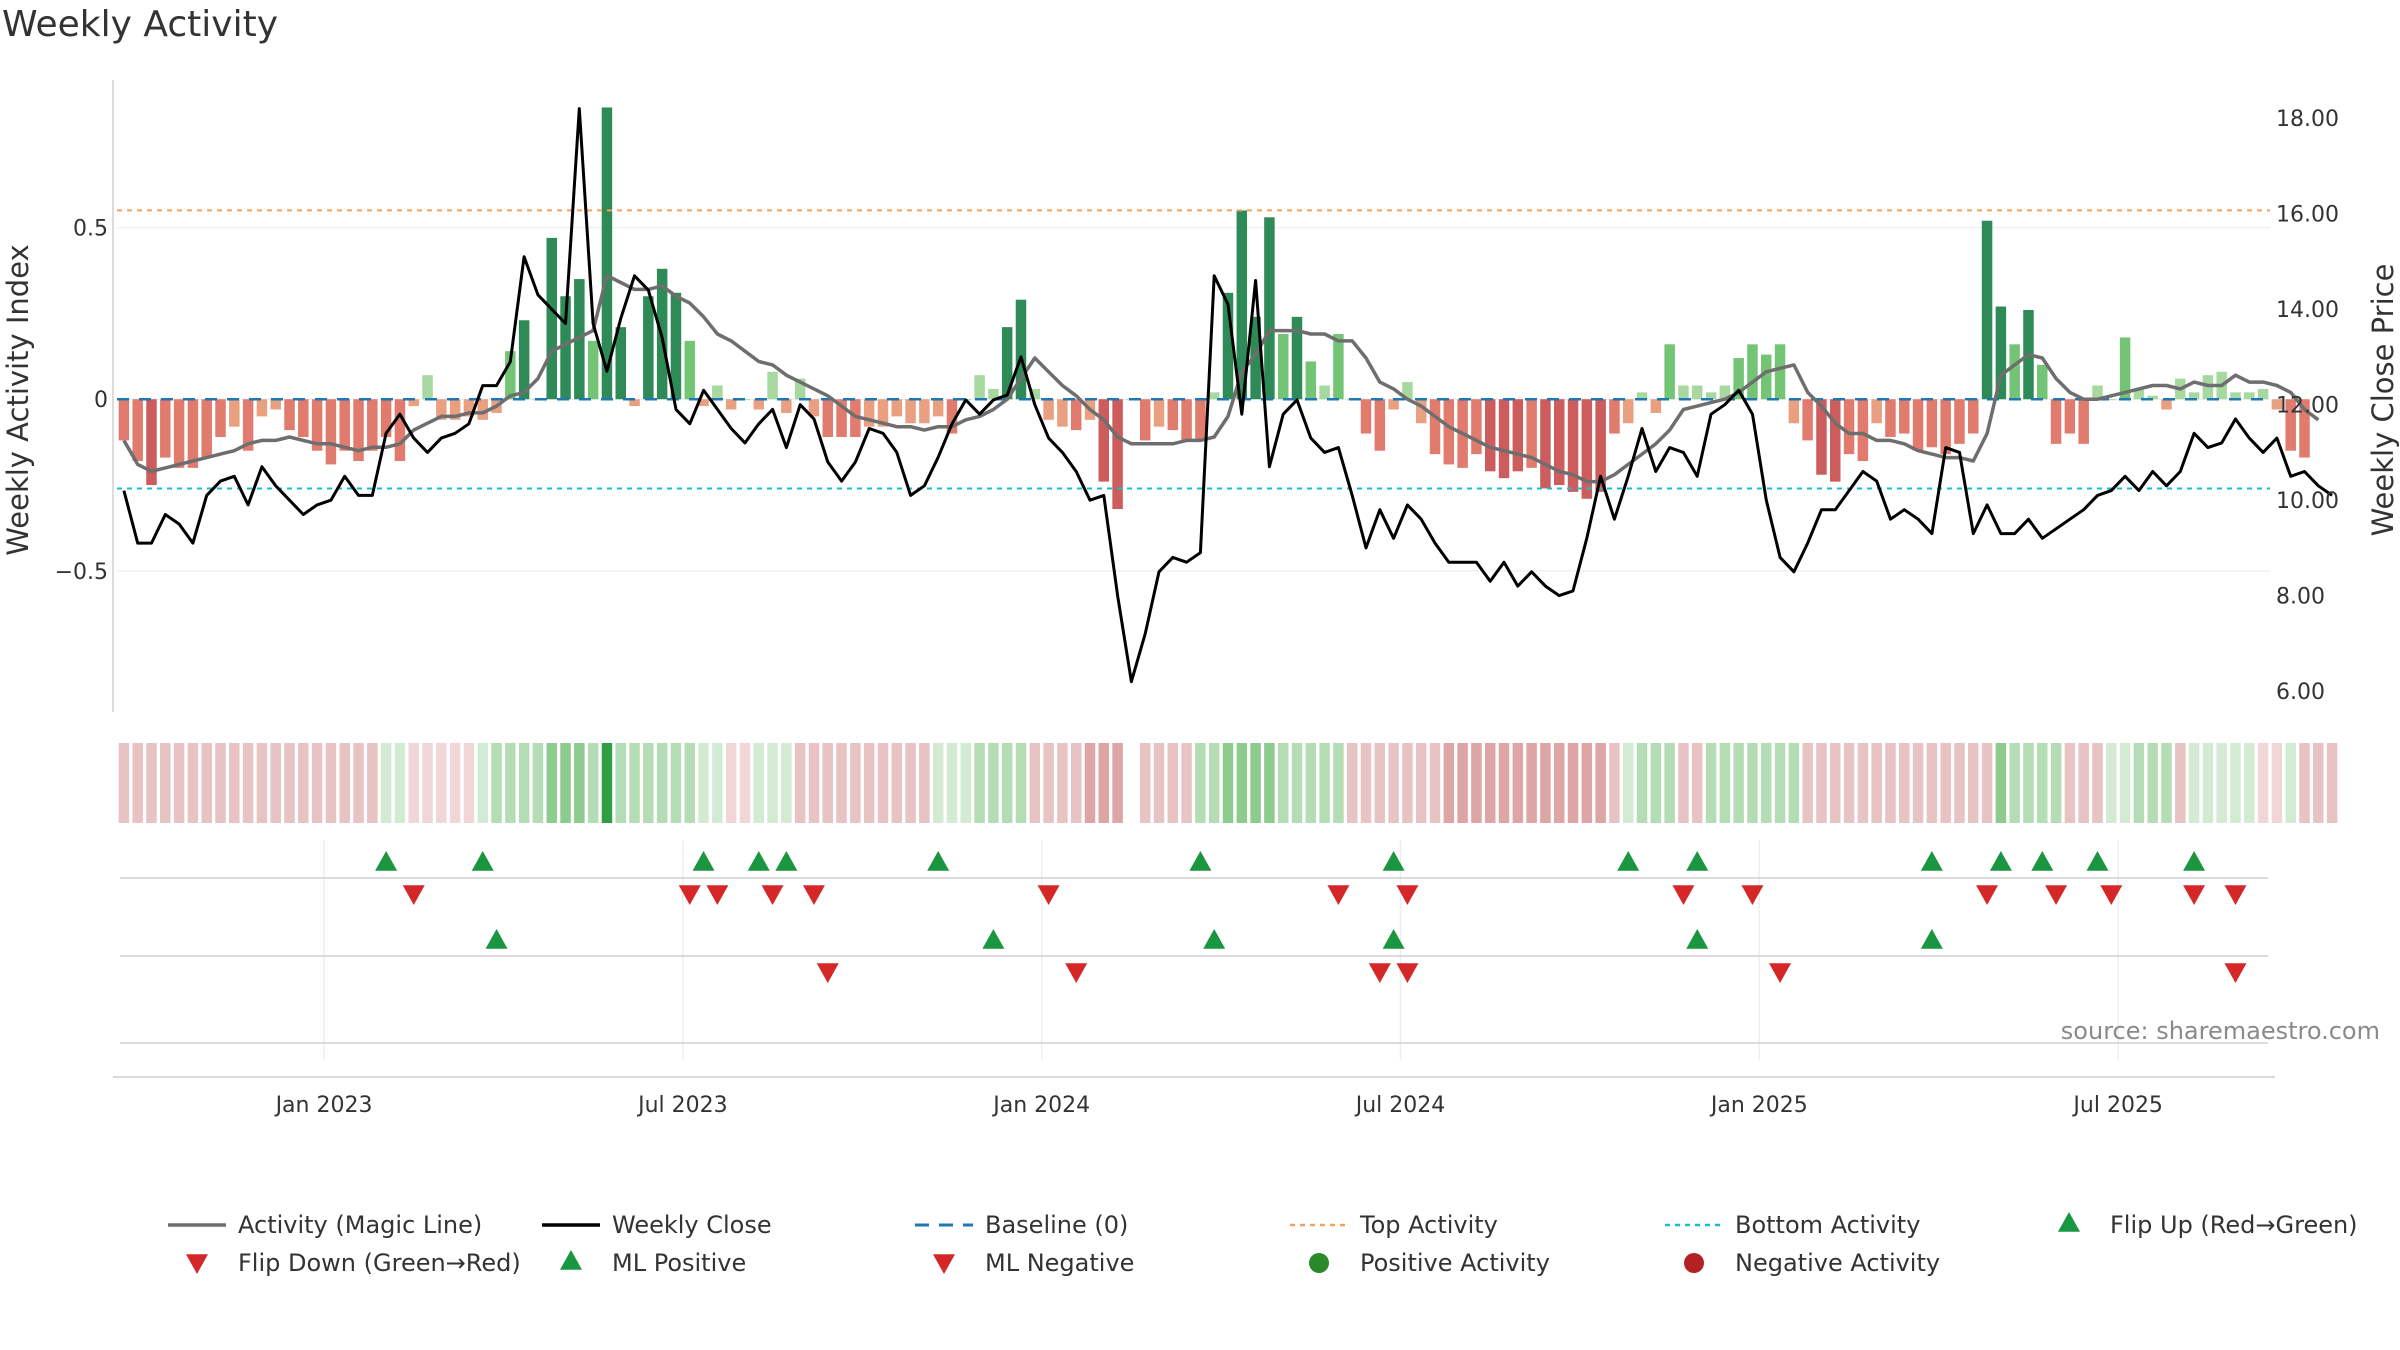 The image size is (2400, 1350). What do you see at coordinates (2300, 692) in the screenshot?
I see `y2-tick-label: 6.00` at bounding box center [2300, 692].